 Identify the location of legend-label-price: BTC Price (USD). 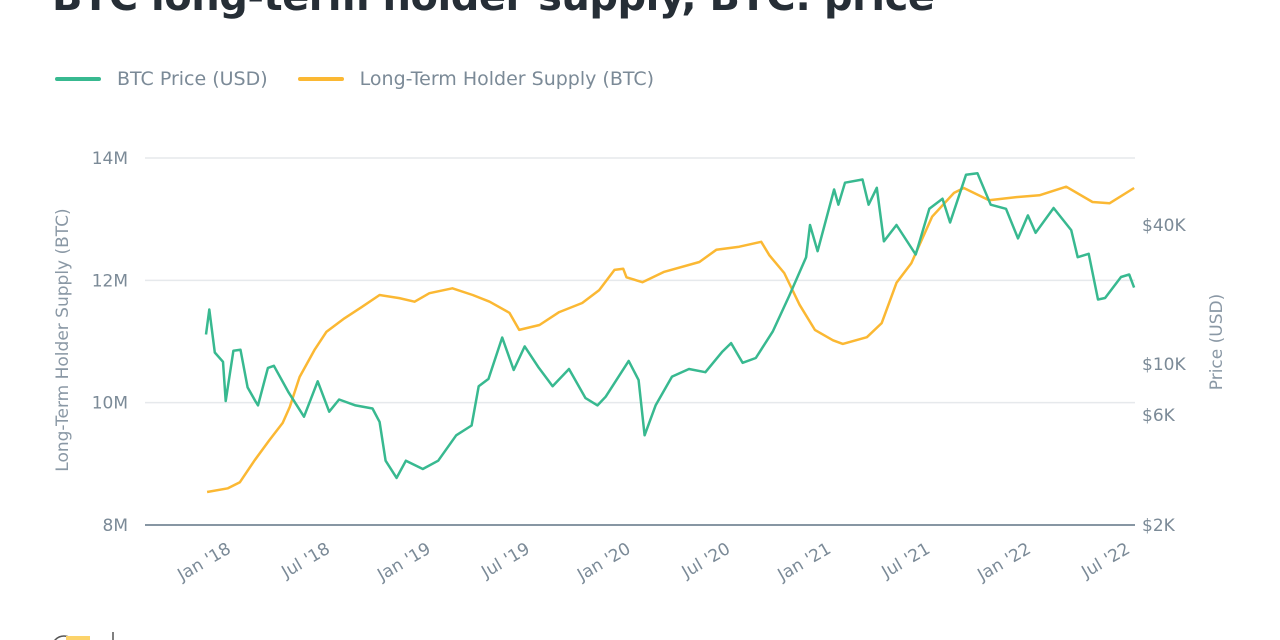
(192, 79).